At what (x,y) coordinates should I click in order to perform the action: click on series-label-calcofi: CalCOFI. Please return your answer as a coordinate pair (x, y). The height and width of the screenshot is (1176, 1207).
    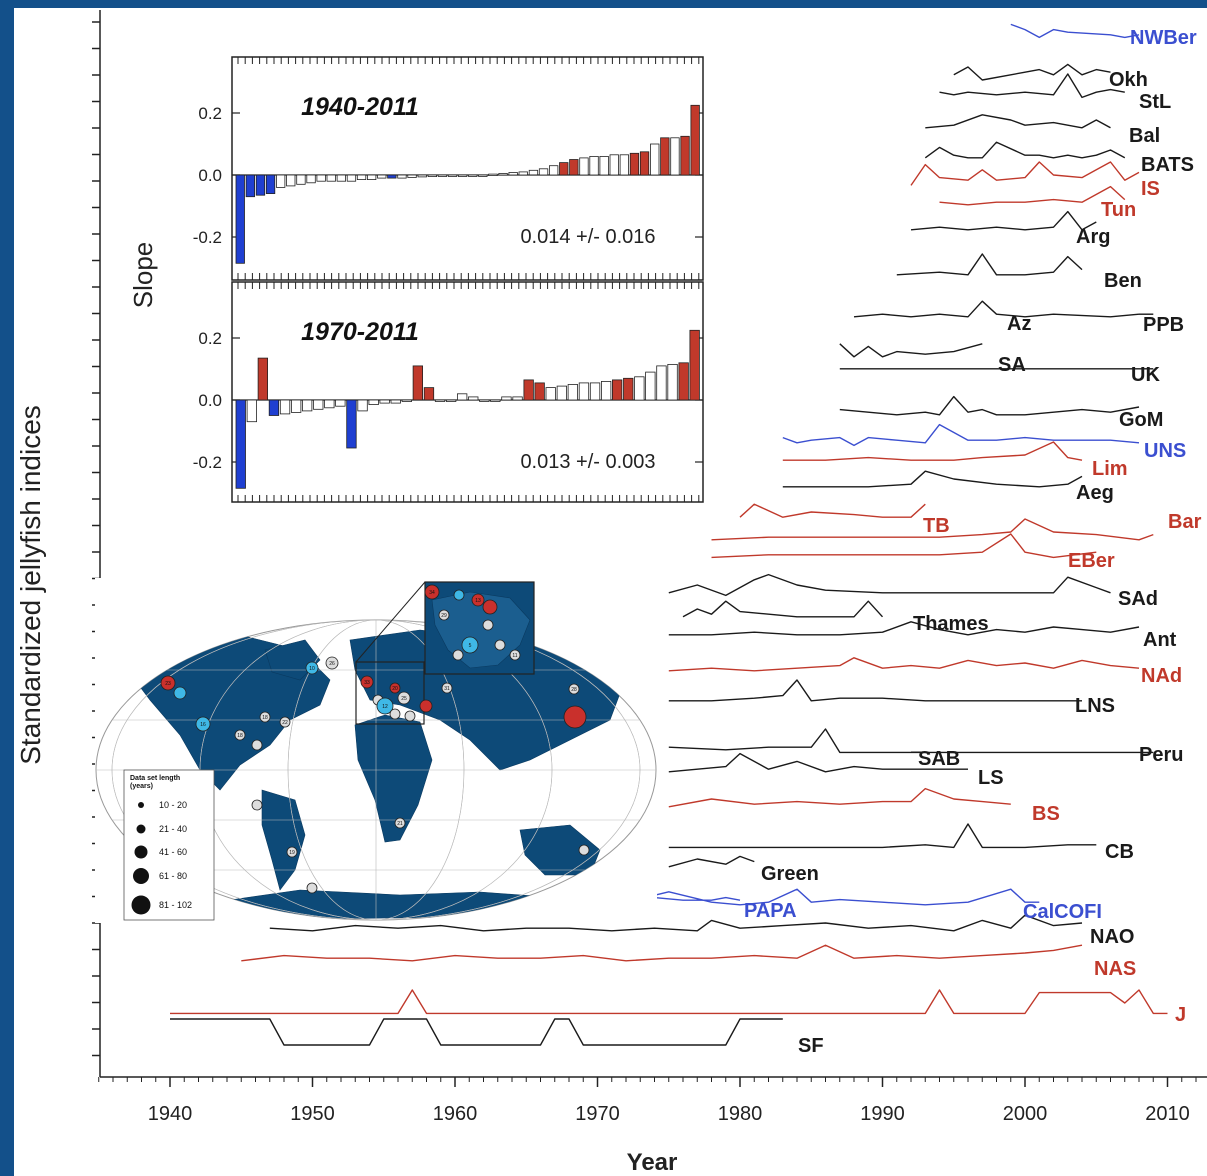
    Looking at the image, I should click on (1062, 912).